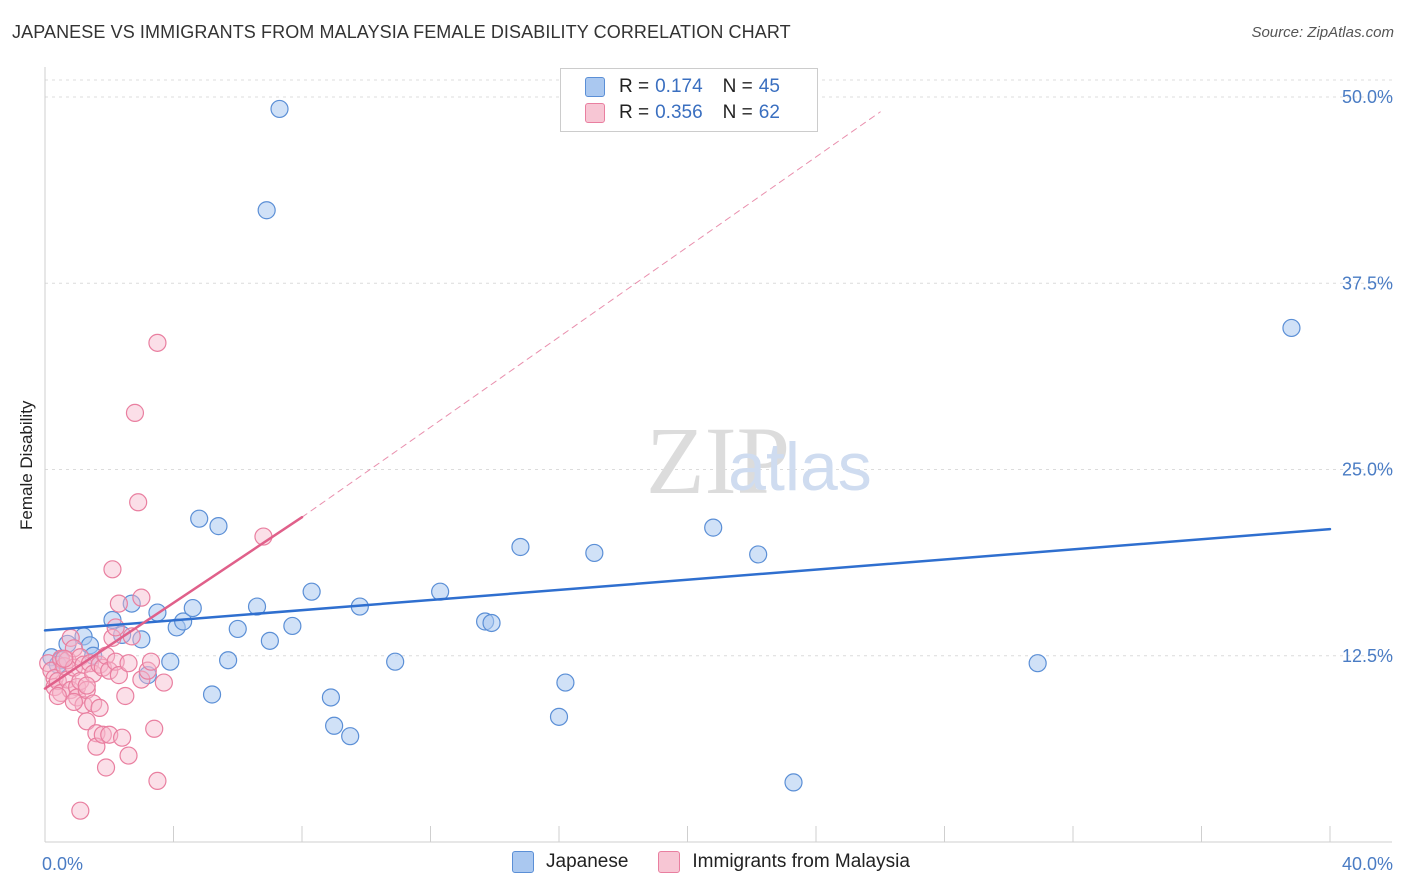 The height and width of the screenshot is (892, 1406). Describe the element at coordinates (769, 86) in the screenshot. I see `n-value: 45` at that location.